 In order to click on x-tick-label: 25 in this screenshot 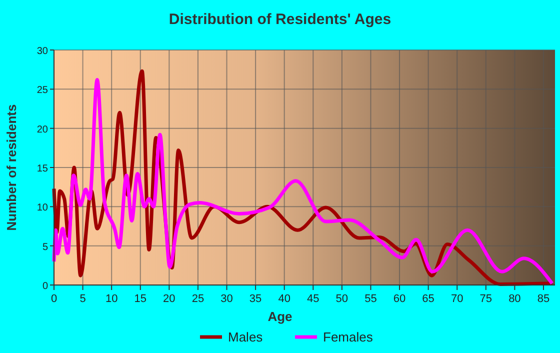, I will do `click(198, 299)`.